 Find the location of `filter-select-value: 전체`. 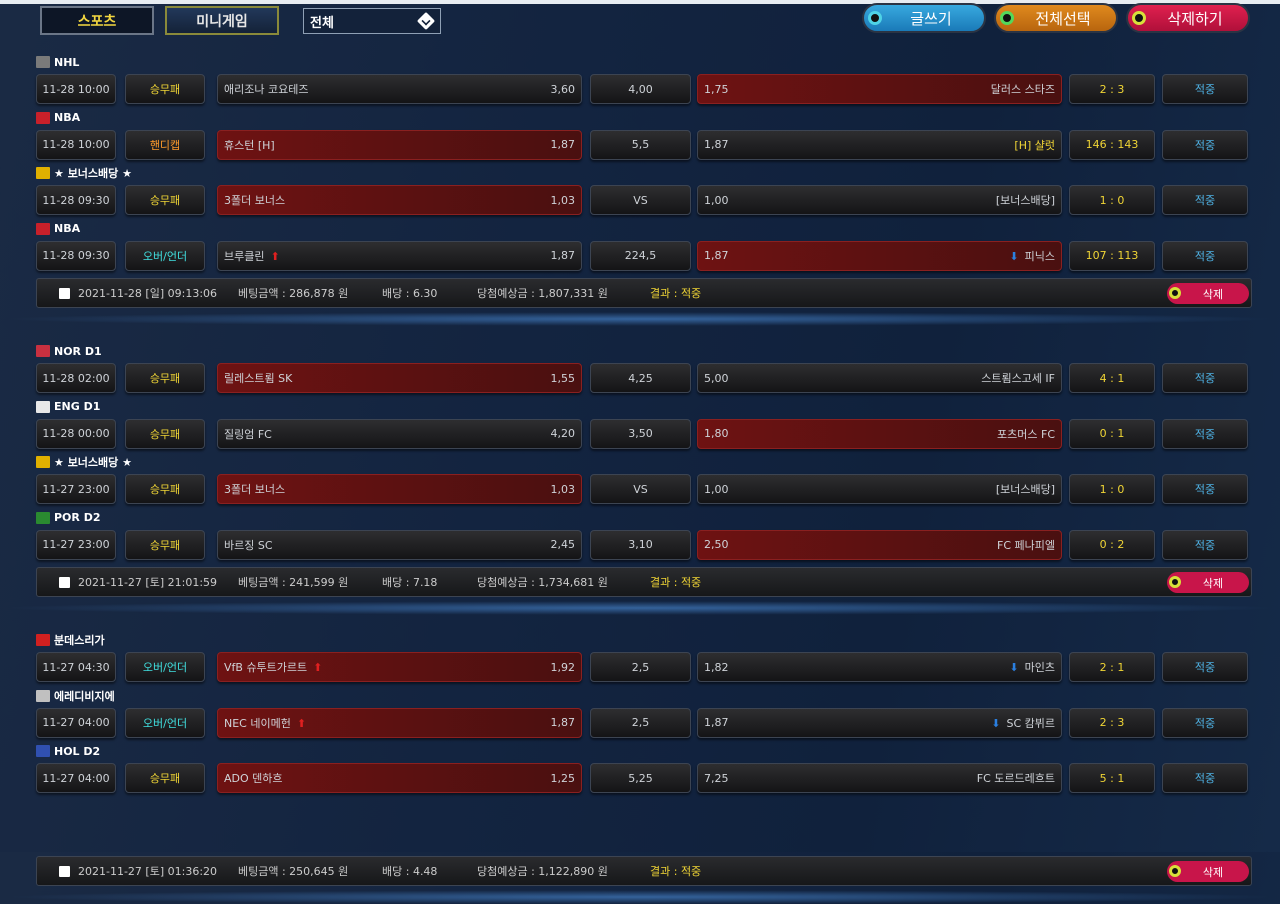

filter-select-value: 전체 is located at coordinates (322, 23).